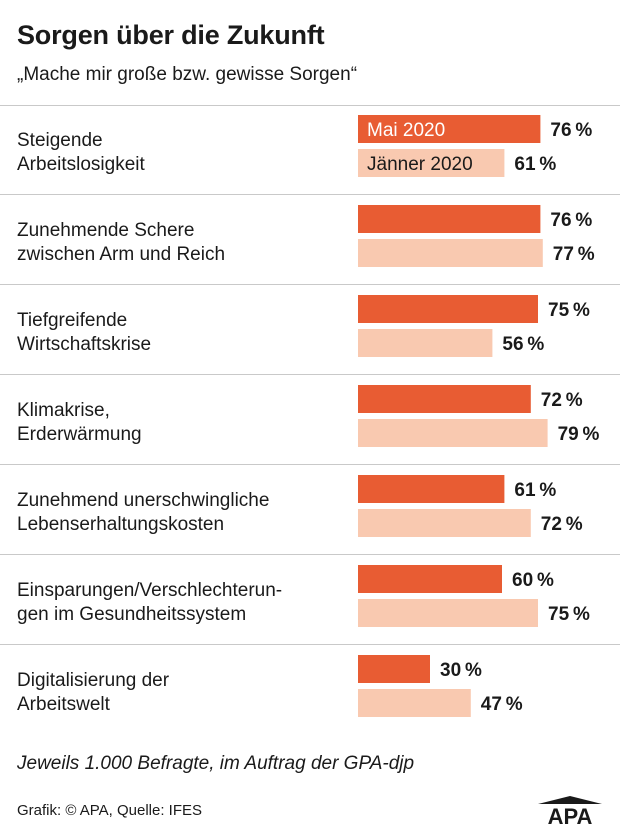 This screenshot has width=620, height=831. I want to click on apa-logo: APA, so click(570, 811).